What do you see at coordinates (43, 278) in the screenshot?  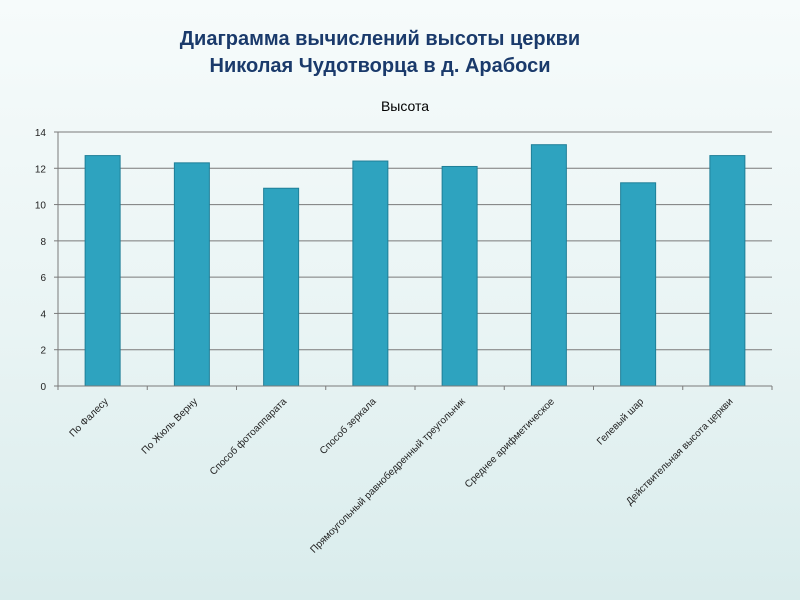 I see `y-tick-label: 6` at bounding box center [43, 278].